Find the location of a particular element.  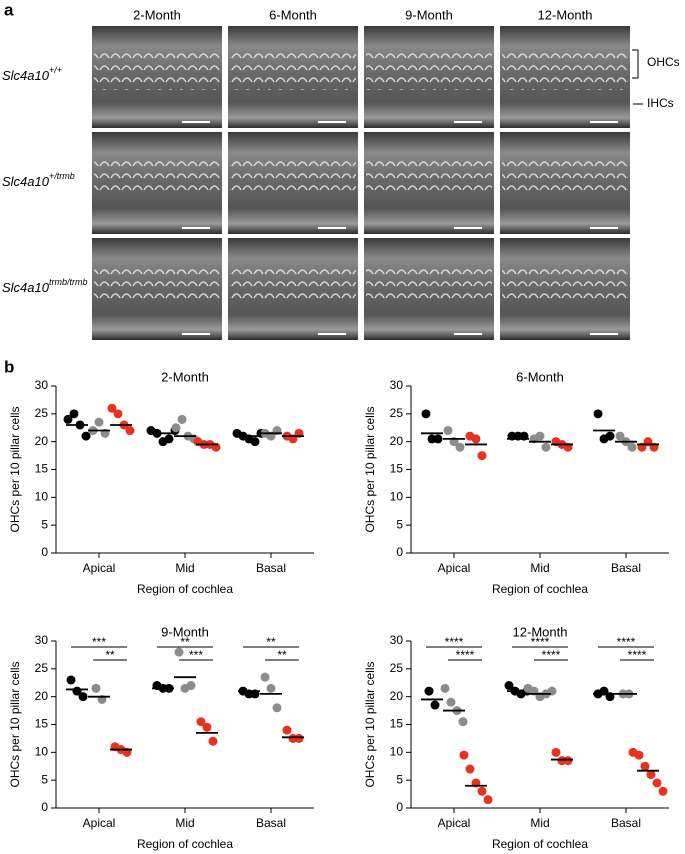

bracket is located at coordinates (635, 64).